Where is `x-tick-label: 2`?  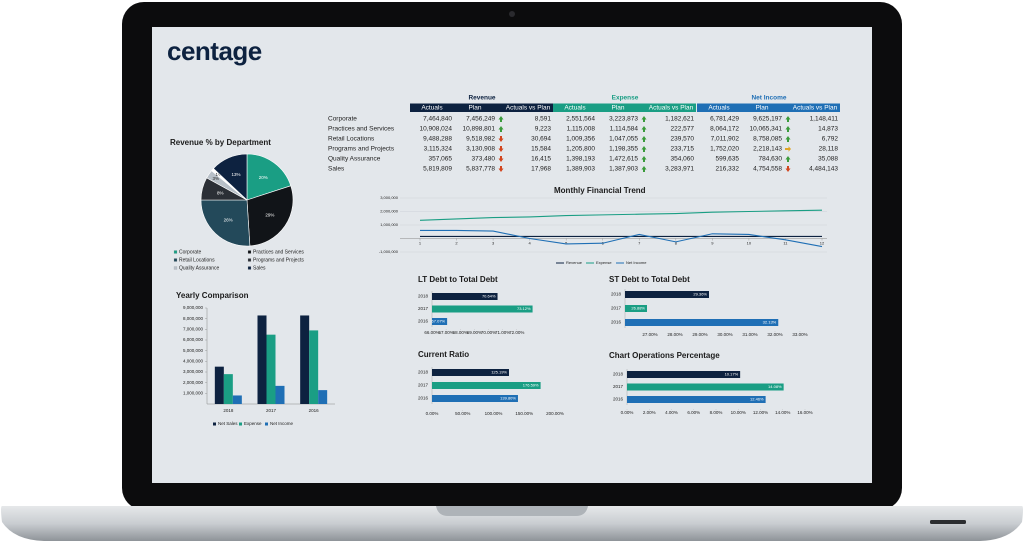 x-tick-label: 2 is located at coordinates (456, 243).